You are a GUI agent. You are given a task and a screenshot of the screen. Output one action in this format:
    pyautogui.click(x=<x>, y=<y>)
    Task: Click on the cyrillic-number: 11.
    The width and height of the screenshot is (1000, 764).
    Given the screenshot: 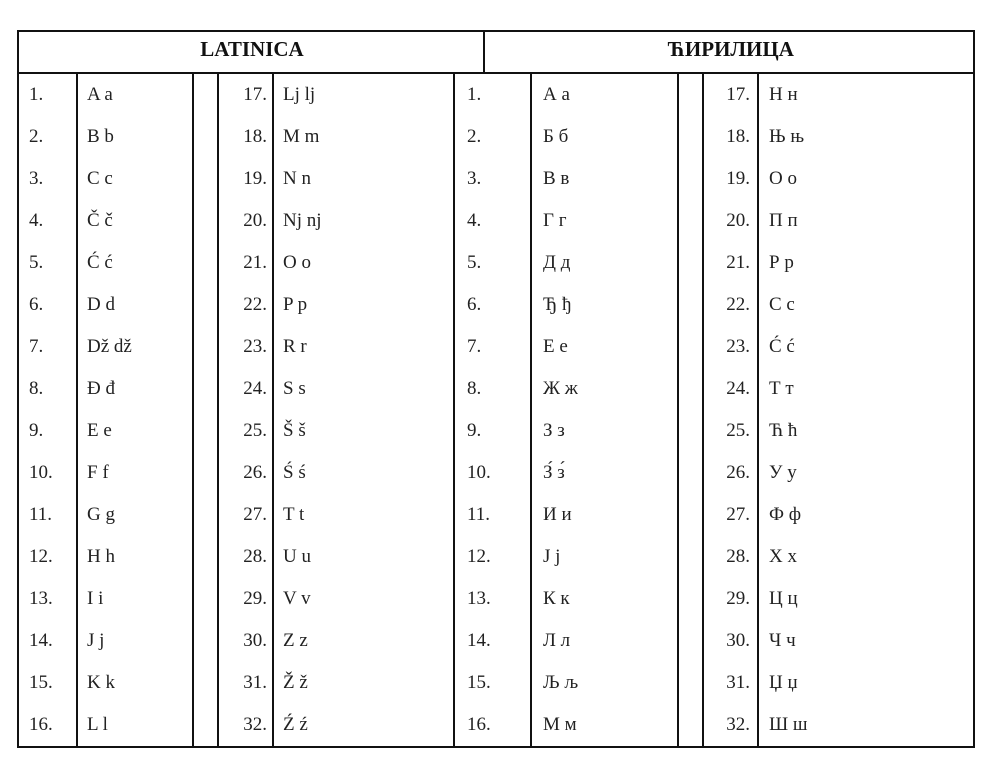 What is the action you would take?
    pyautogui.click(x=479, y=514)
    